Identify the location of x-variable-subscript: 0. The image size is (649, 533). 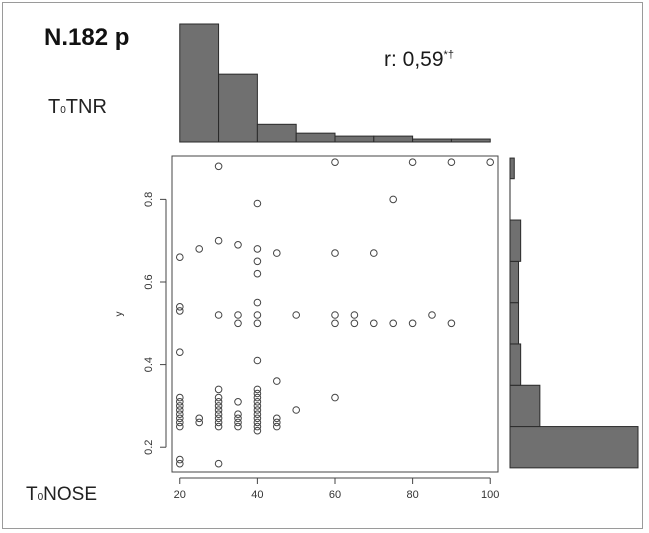
(63, 110).